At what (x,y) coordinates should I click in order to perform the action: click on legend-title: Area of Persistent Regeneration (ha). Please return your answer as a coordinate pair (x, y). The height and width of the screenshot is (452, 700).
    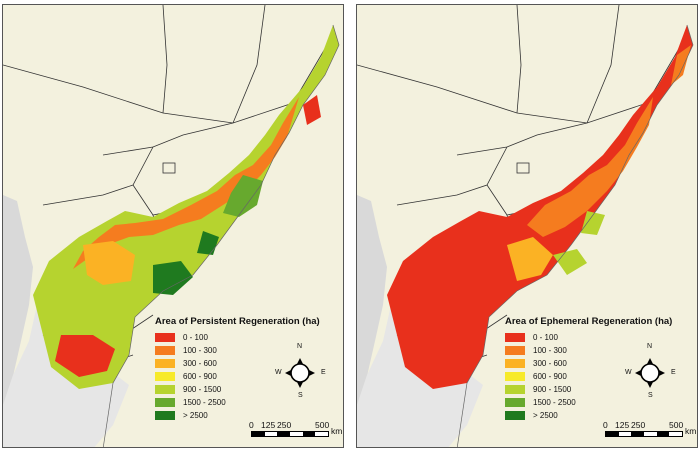
    Looking at the image, I should click on (237, 321).